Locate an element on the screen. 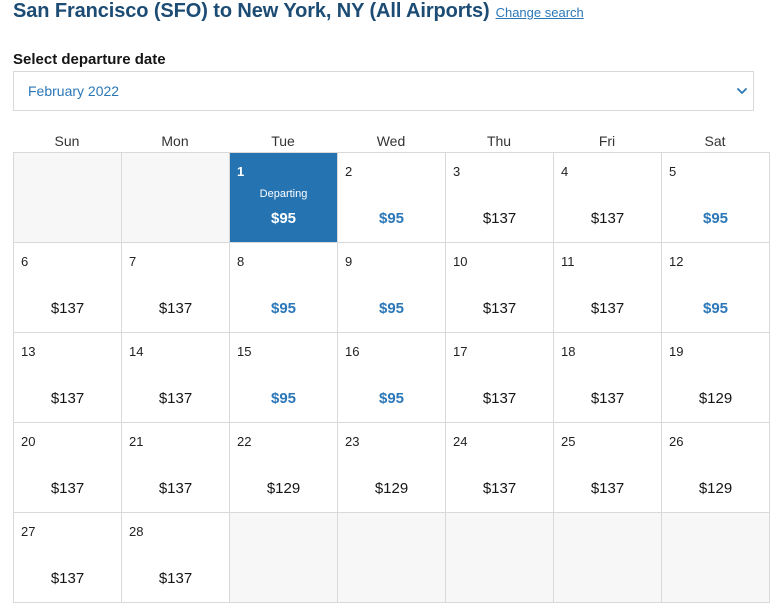 Image resolution: width=779 pixels, height=611 pixels. change-search-link: Change search is located at coordinates (539, 12).